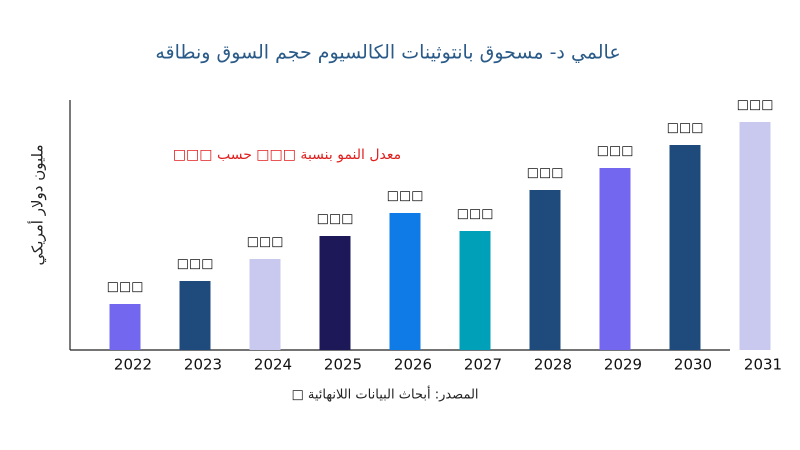 Image resolution: width=800 pixels, height=450 pixels. I want to click on x-tick-label: 2025, so click(343, 365).